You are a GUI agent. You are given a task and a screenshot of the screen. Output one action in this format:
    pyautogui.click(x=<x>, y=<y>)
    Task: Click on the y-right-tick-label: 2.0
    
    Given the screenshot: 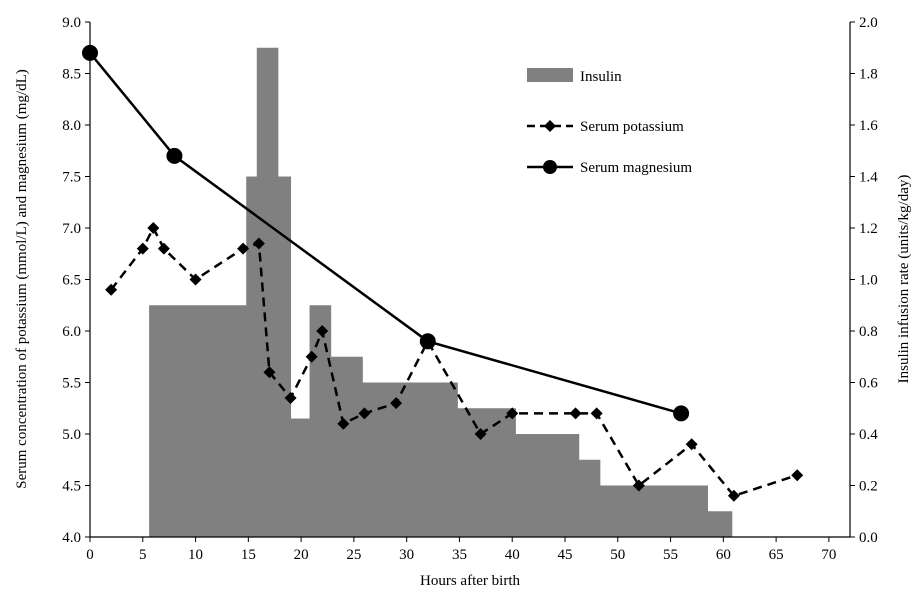 What is the action you would take?
    pyautogui.click(x=868, y=23)
    